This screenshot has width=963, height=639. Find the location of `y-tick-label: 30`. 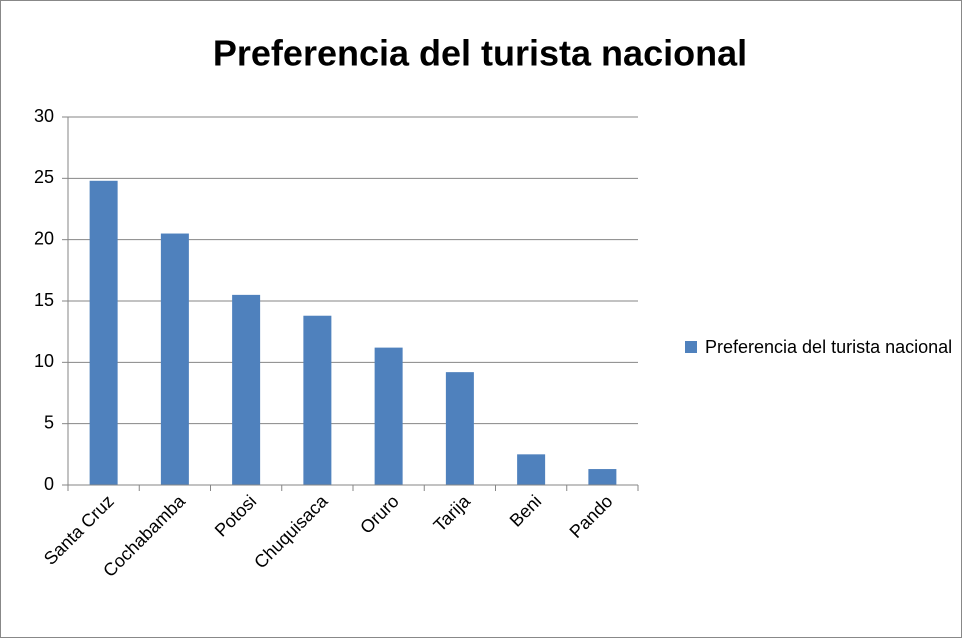

y-tick-label: 30 is located at coordinates (44, 116).